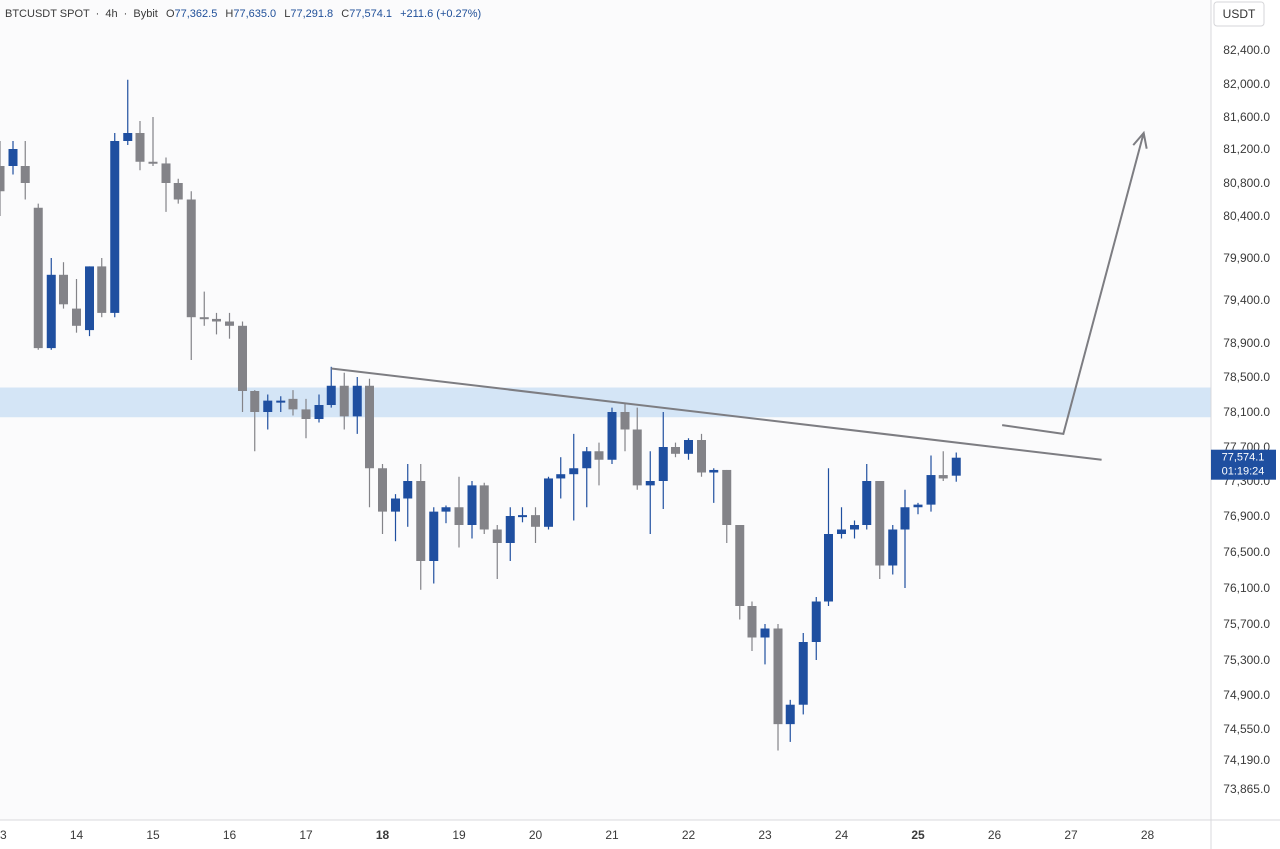 The width and height of the screenshot is (1280, 849). Describe the element at coordinates (77, 835) in the screenshot. I see `time-tick-label: 14` at that location.